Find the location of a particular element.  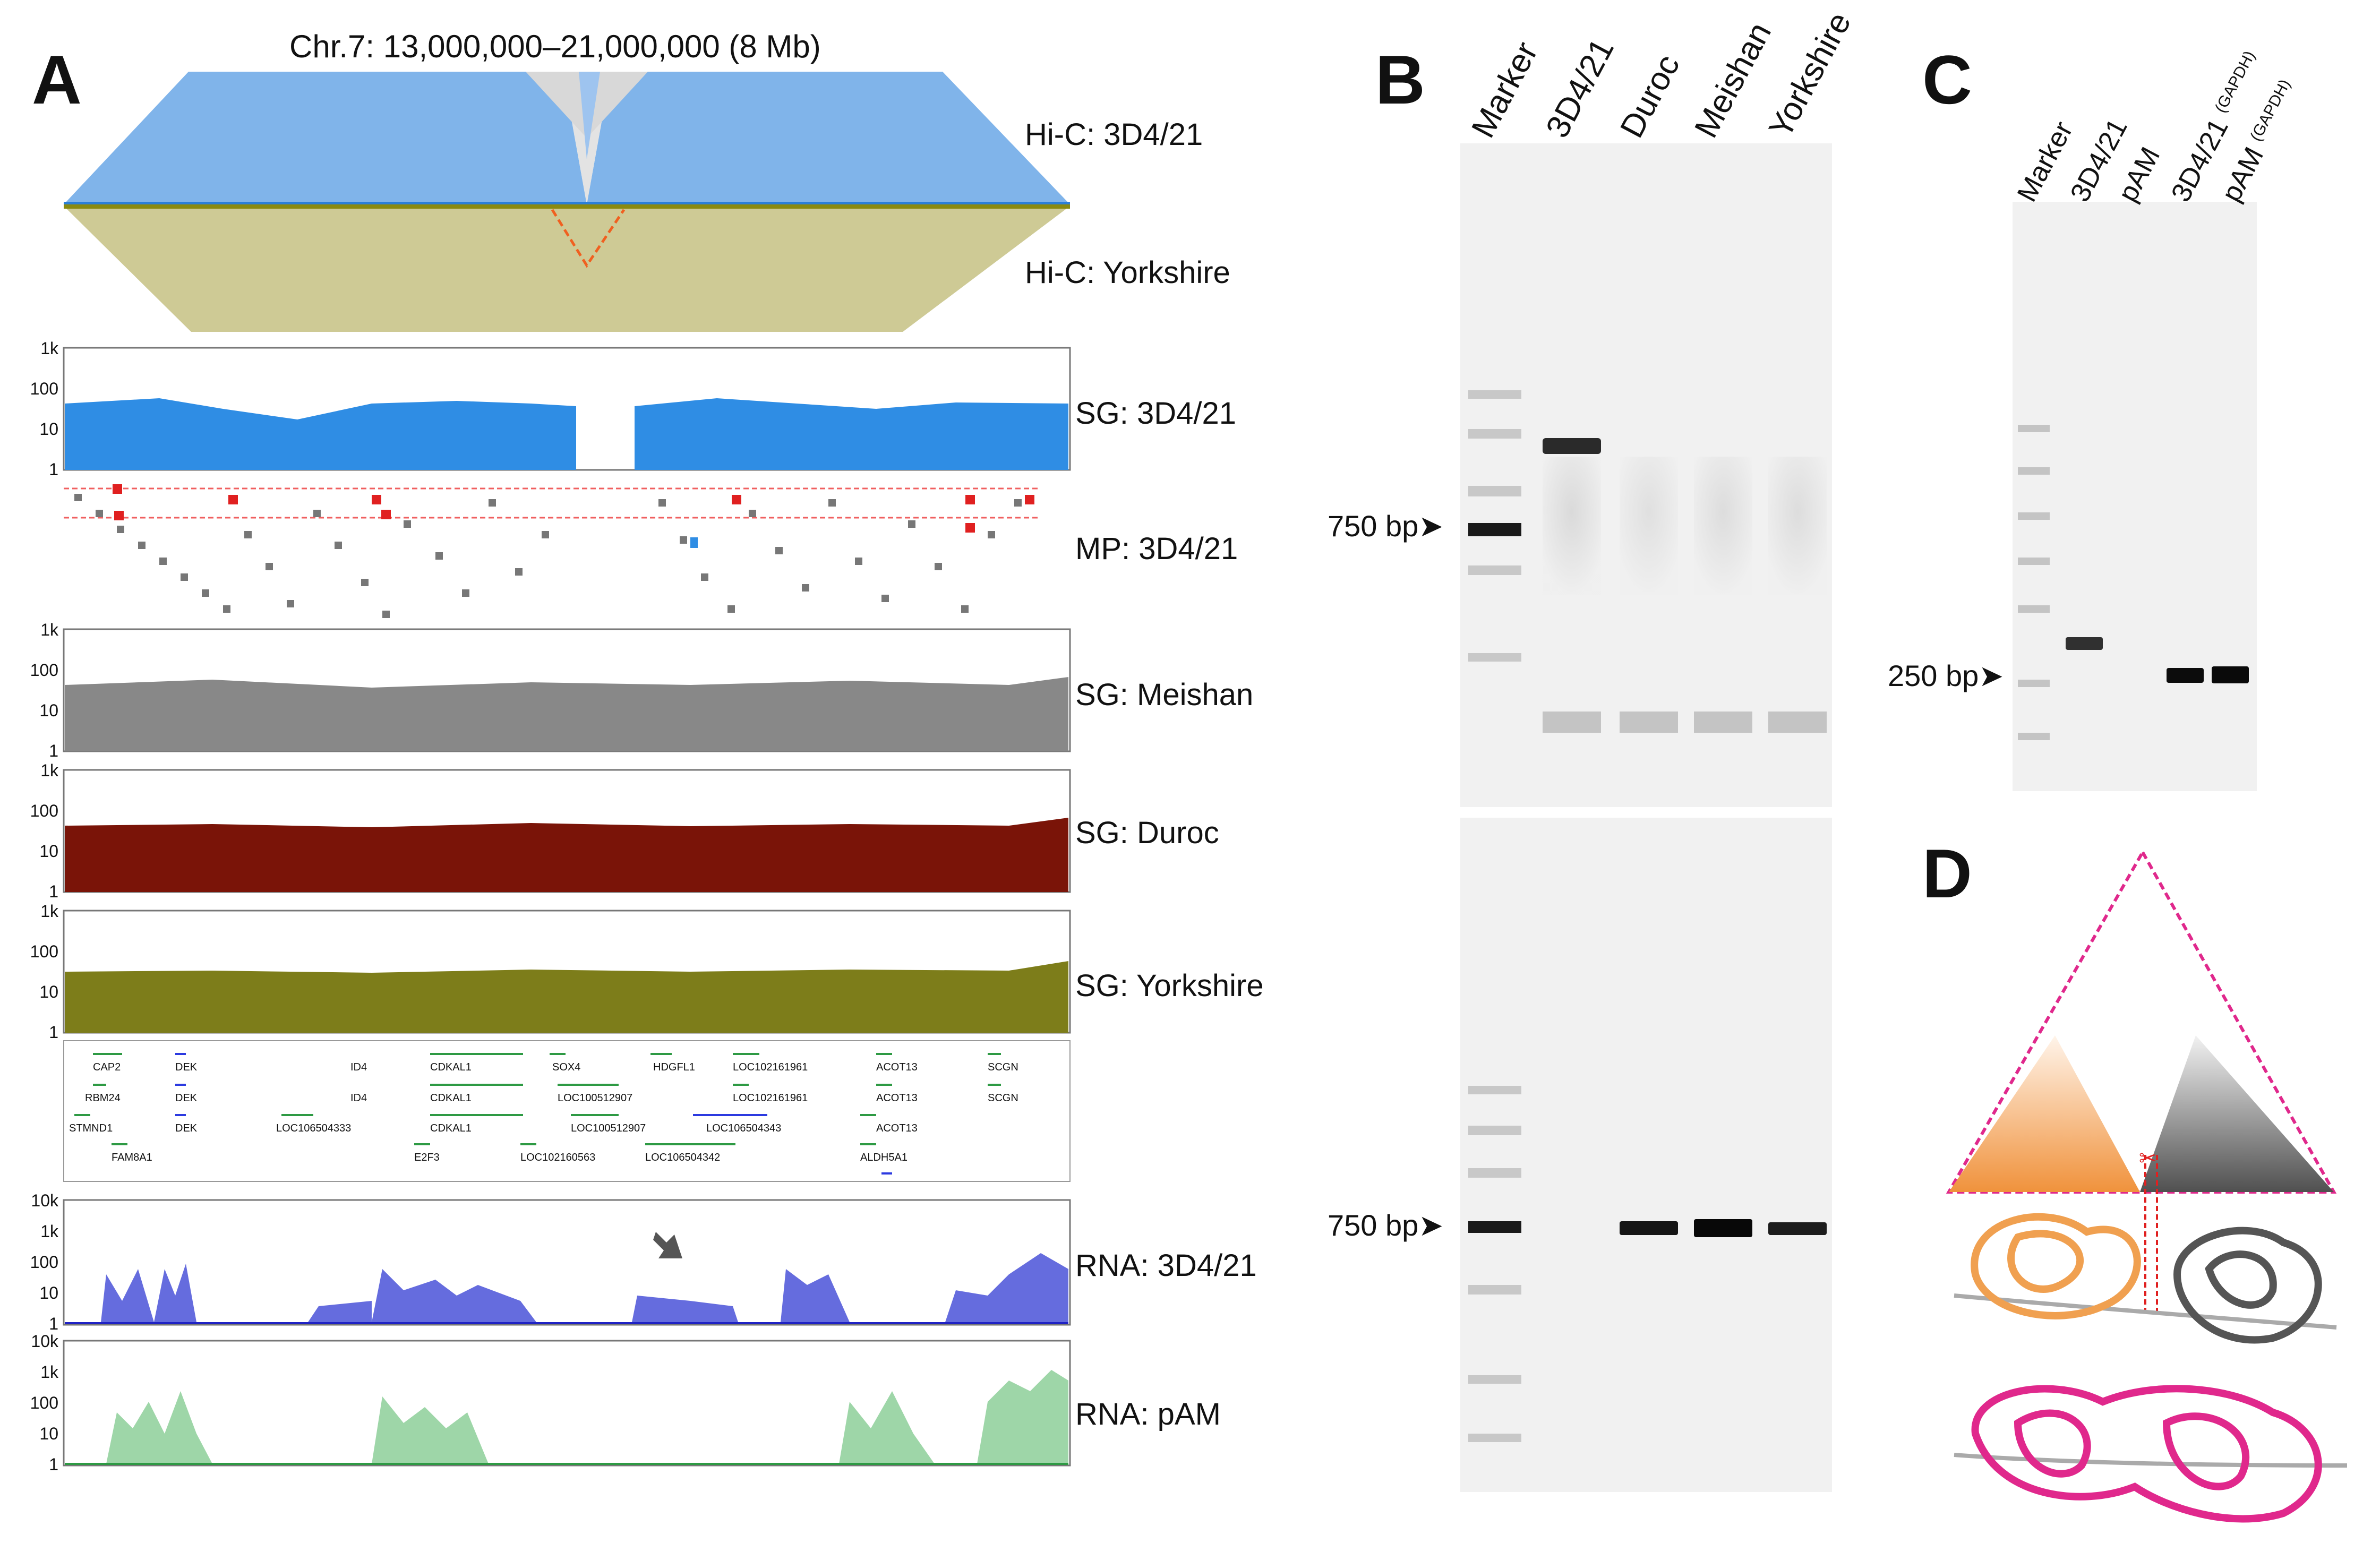

gene-label: LOC102160563 is located at coordinates (558, 1158).